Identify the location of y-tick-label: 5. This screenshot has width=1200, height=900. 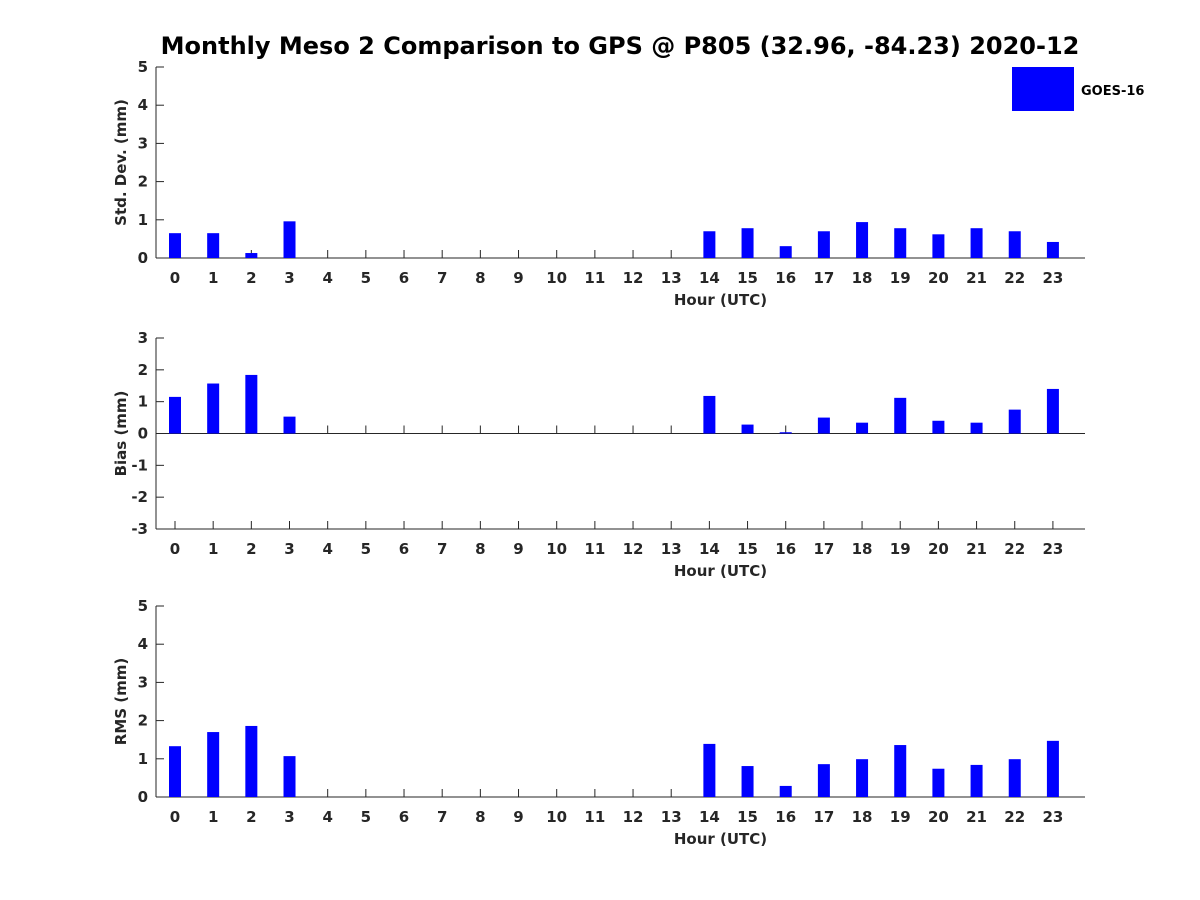
(143, 67).